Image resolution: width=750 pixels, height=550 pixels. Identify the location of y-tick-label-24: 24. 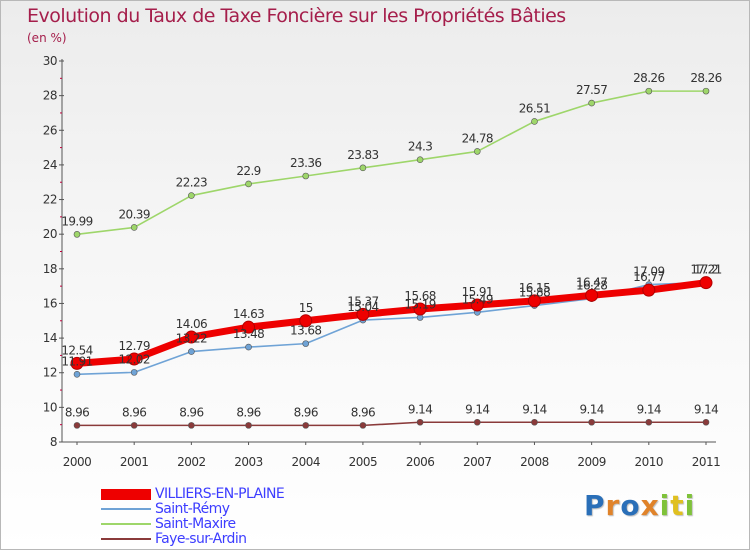
(50, 165).